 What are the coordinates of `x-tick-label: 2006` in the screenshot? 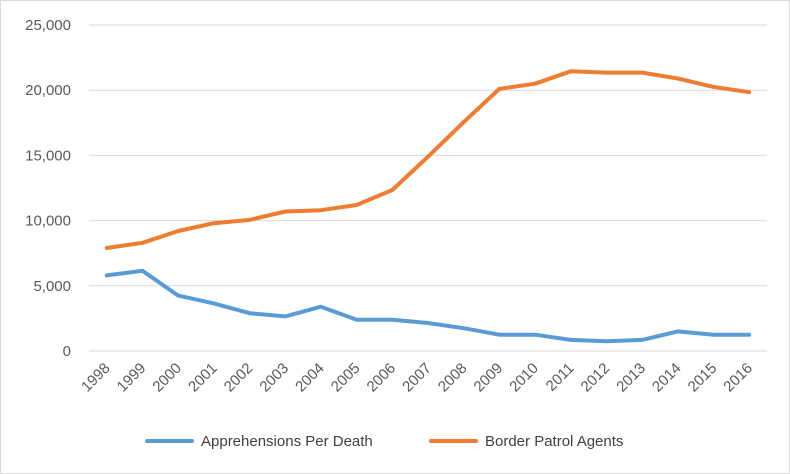 It's located at (382, 378).